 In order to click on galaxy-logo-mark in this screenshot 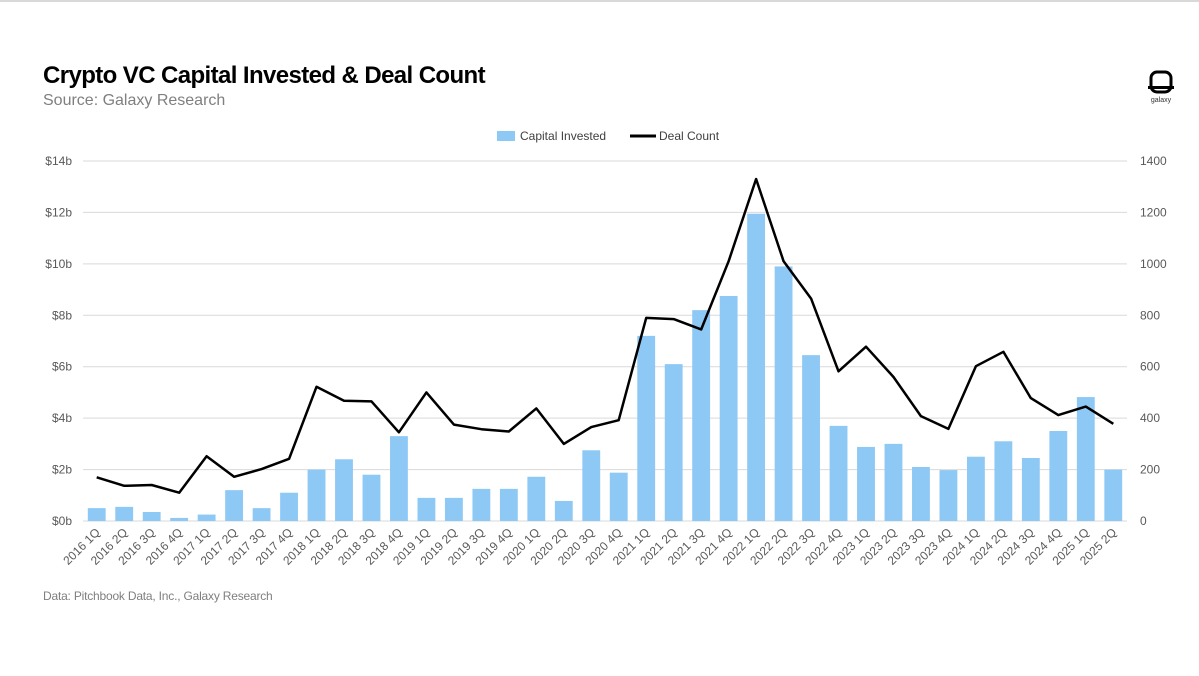, I will do `click(1161, 82)`.